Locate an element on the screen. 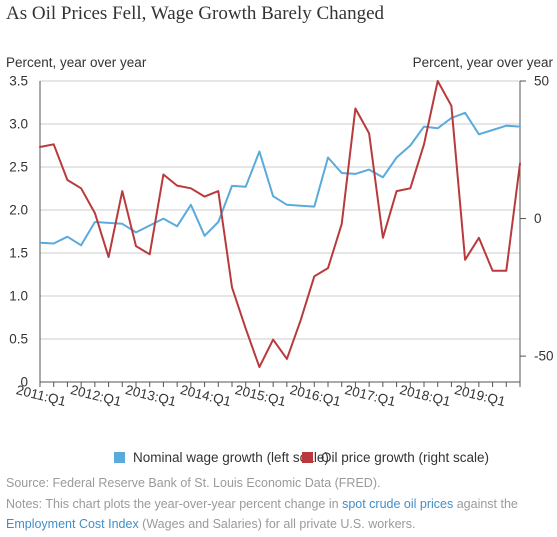 The width and height of the screenshot is (557, 537). legend-label-wage: Nominal wage growth (left scale) is located at coordinates (231, 457).